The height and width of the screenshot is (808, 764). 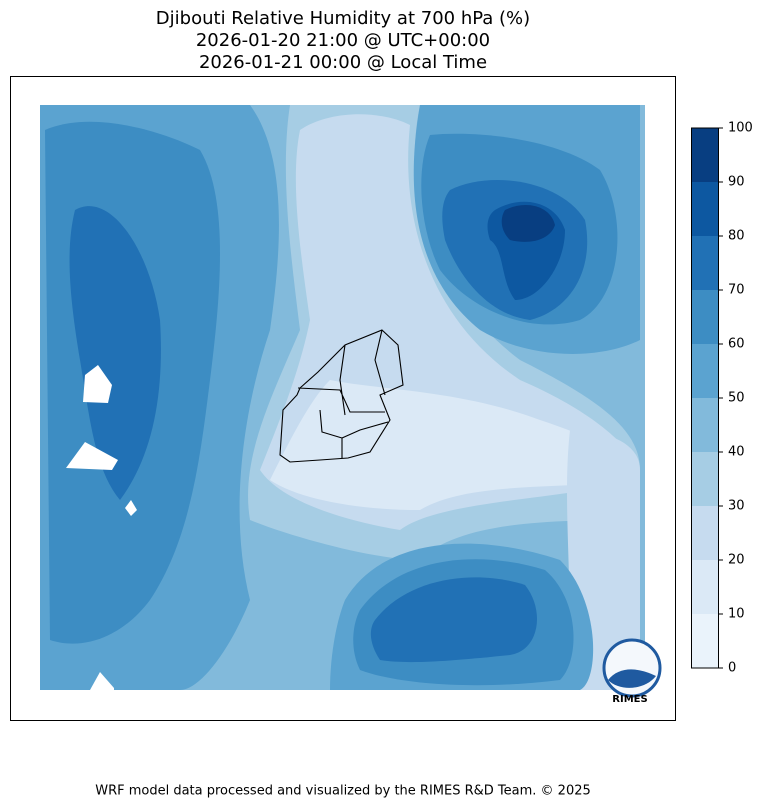 I want to click on colorbar-tick-label: 70, so click(x=736, y=290).